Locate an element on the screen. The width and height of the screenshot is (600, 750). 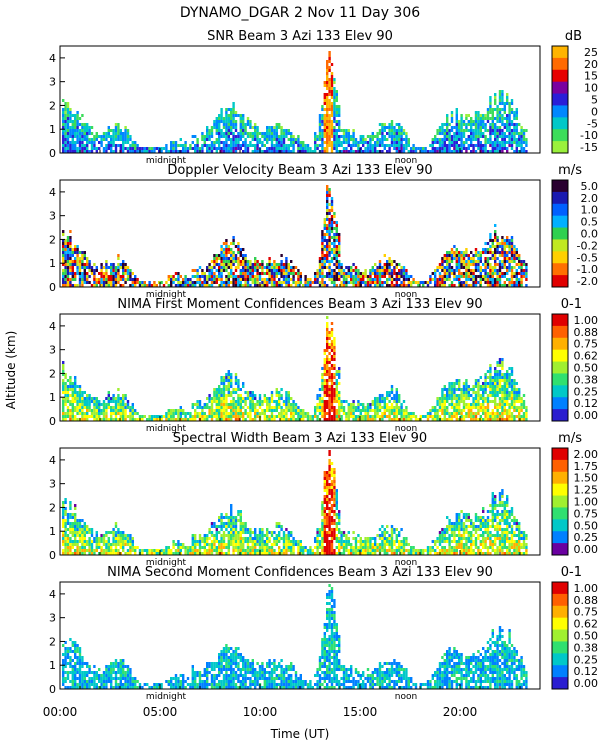
noon-marker: noon is located at coordinates (406, 161).